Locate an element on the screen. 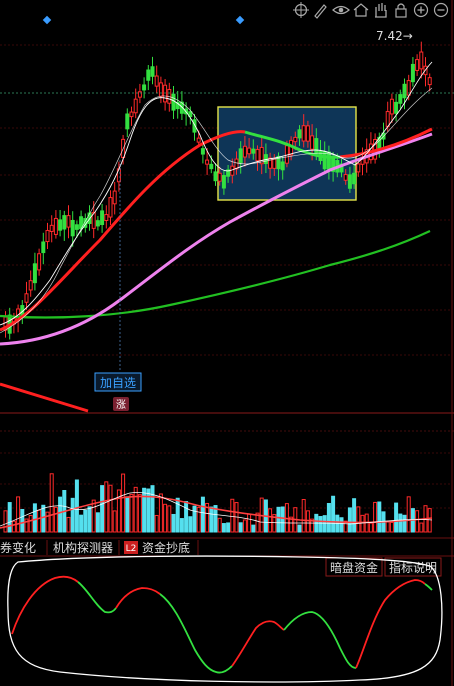 The width and height of the screenshot is (454, 686). zhang-label: 涨 is located at coordinates (121, 405).